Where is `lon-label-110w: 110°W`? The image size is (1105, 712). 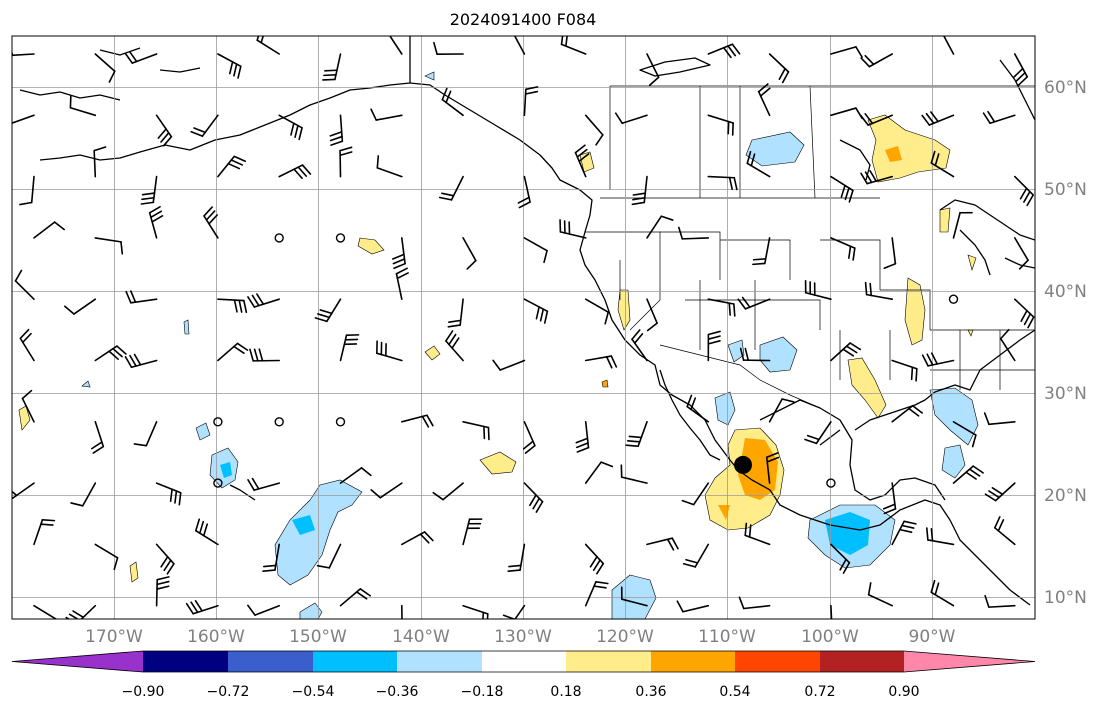
lon-label-110w: 110°W is located at coordinates (727, 637).